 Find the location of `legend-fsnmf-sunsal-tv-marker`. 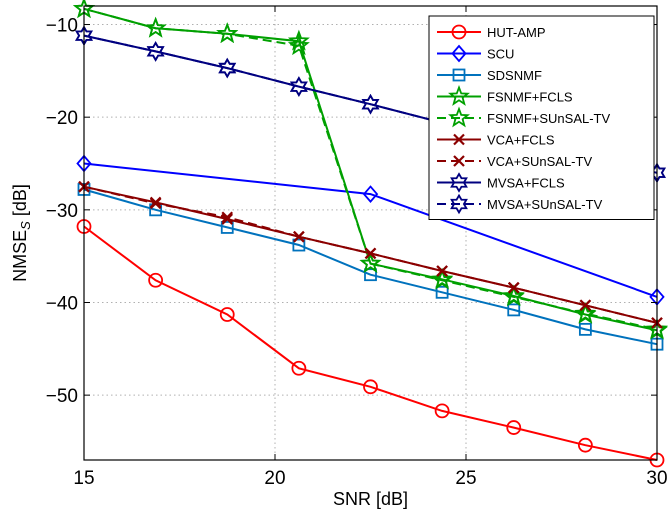

legend-fsnmf-sunsal-tv-marker is located at coordinates (459, 117).